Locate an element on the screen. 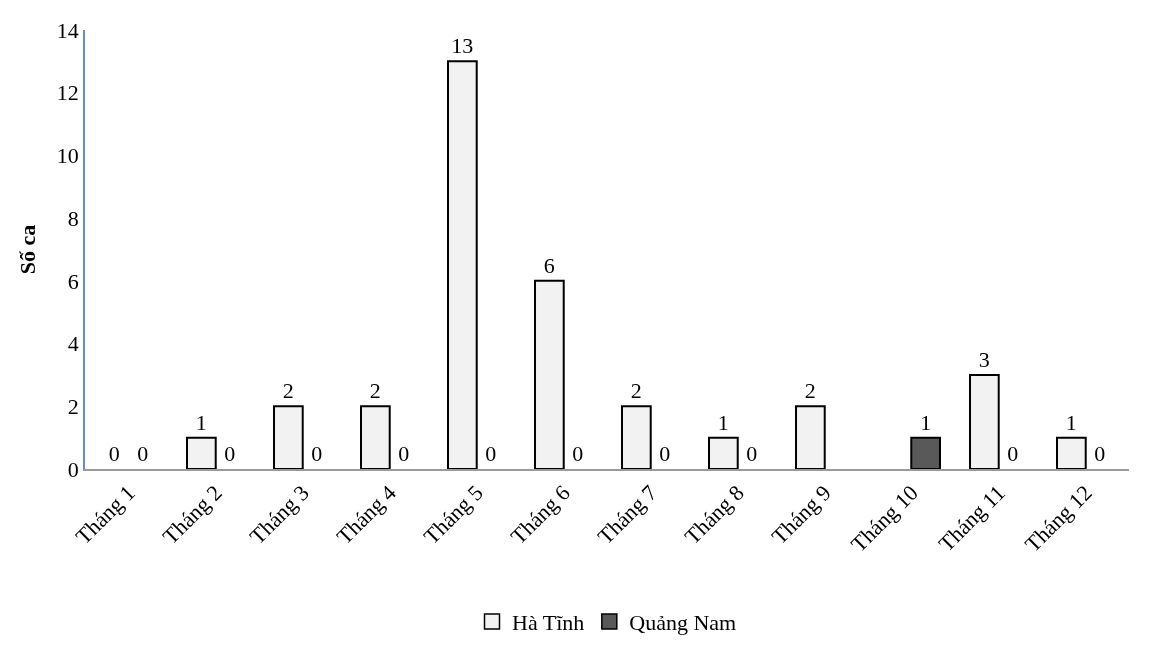  y-tick-label: 4 is located at coordinates (73, 344).